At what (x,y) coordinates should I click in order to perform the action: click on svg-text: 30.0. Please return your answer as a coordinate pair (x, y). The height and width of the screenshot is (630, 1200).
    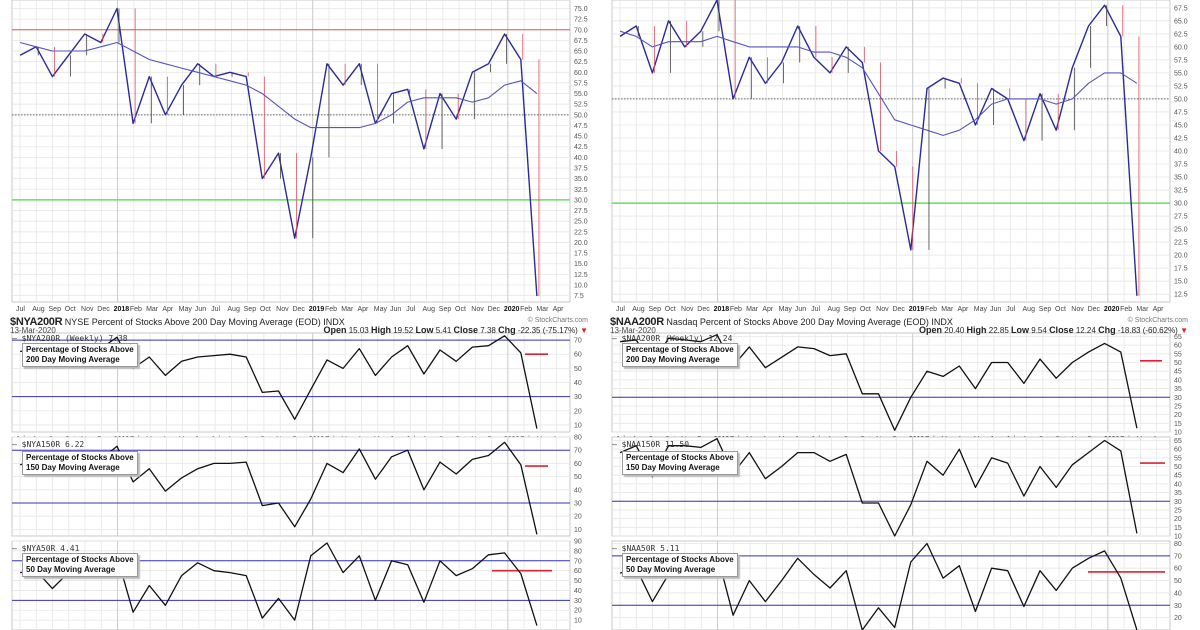
    Looking at the image, I should click on (581, 200).